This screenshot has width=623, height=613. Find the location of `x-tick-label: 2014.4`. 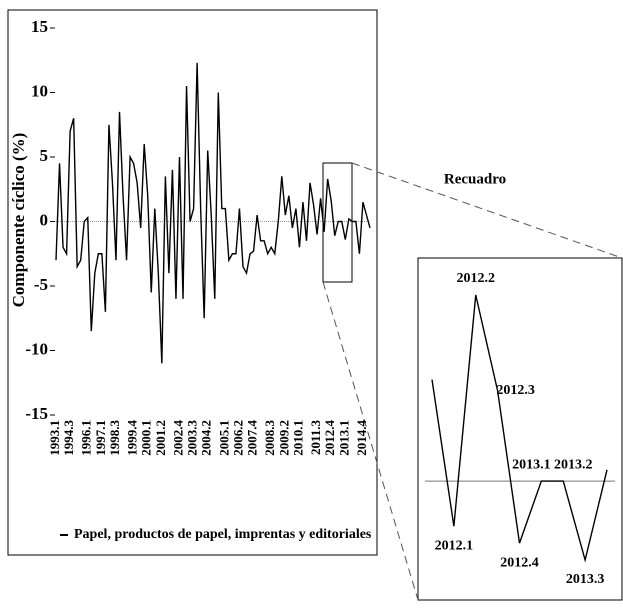

x-tick-label: 2014.4 is located at coordinates (361, 438).